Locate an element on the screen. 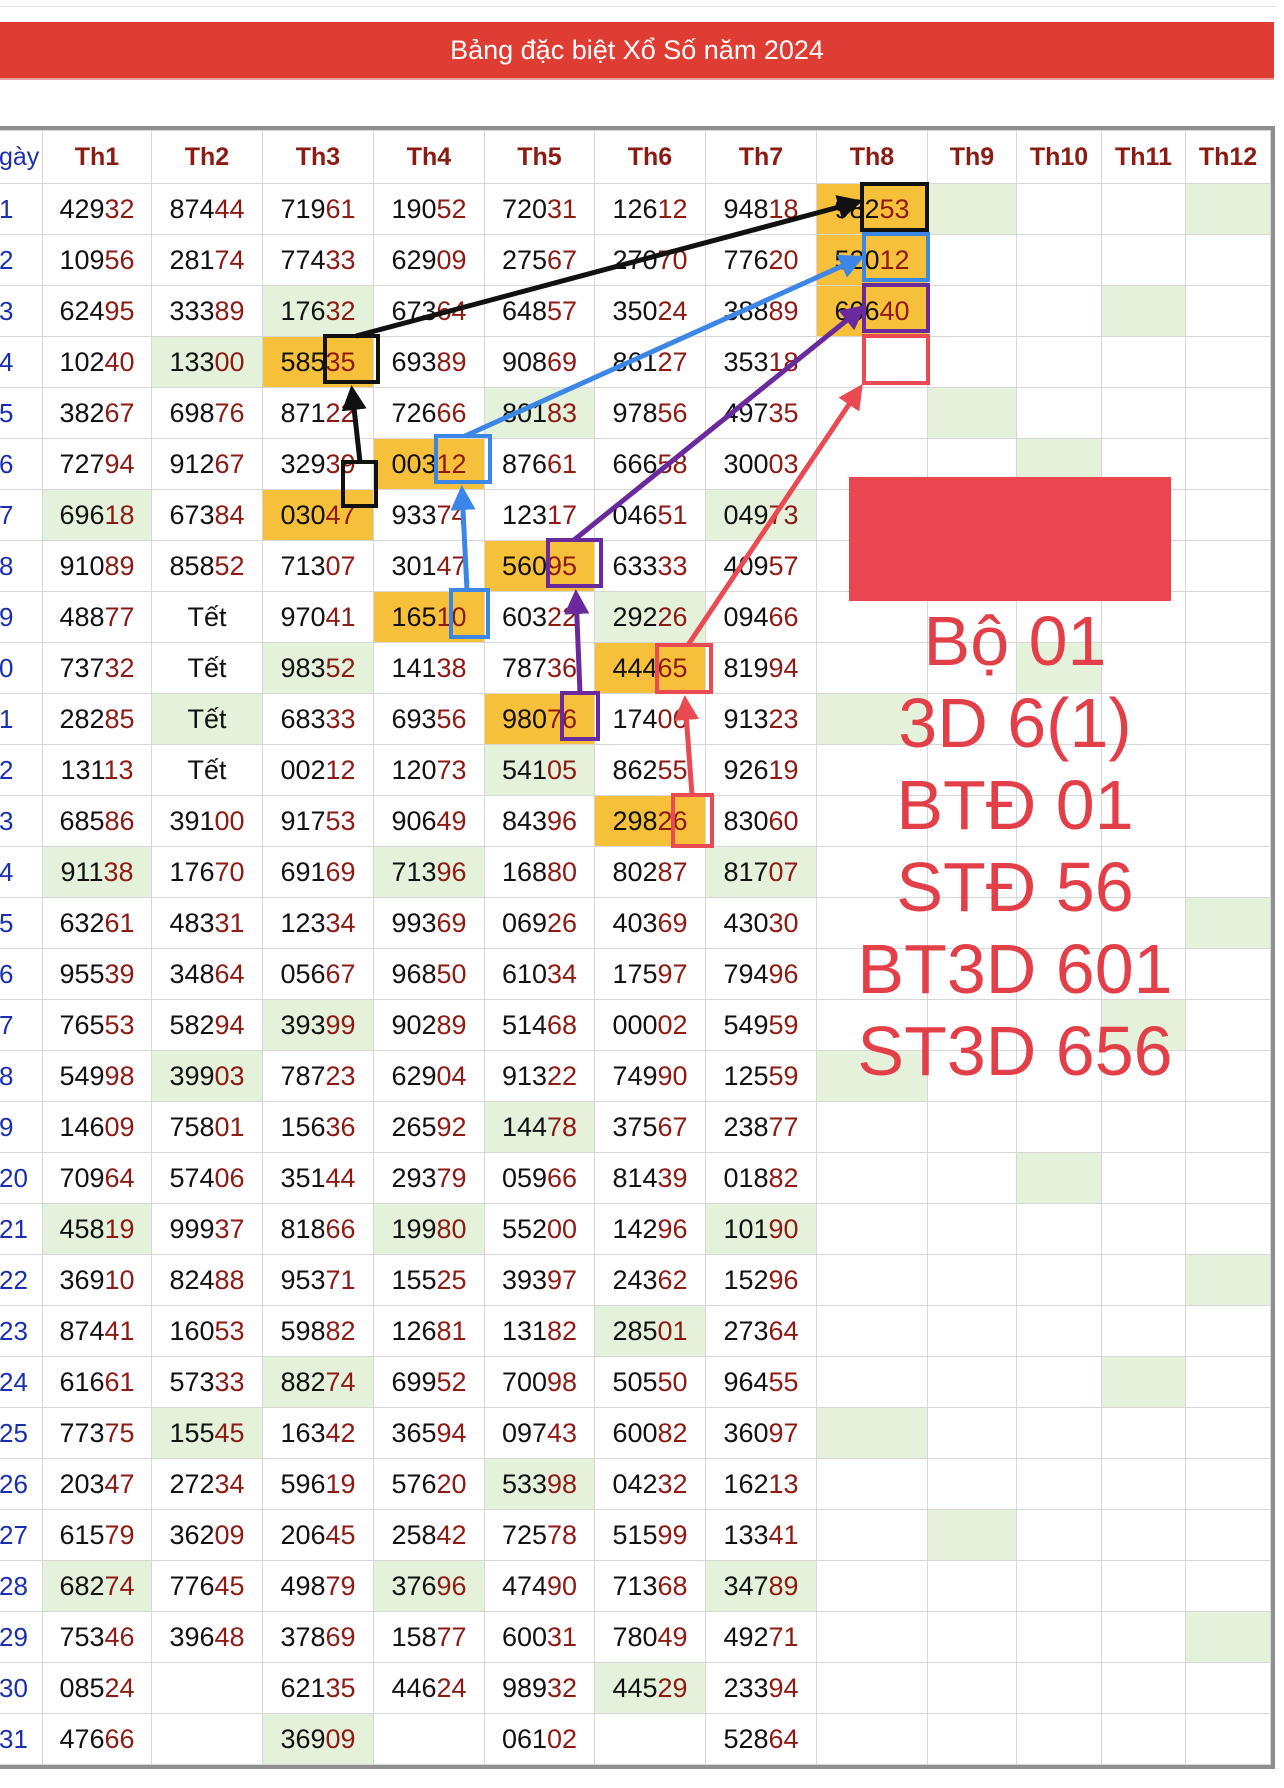  result-cell: 05667 is located at coordinates (318, 974).